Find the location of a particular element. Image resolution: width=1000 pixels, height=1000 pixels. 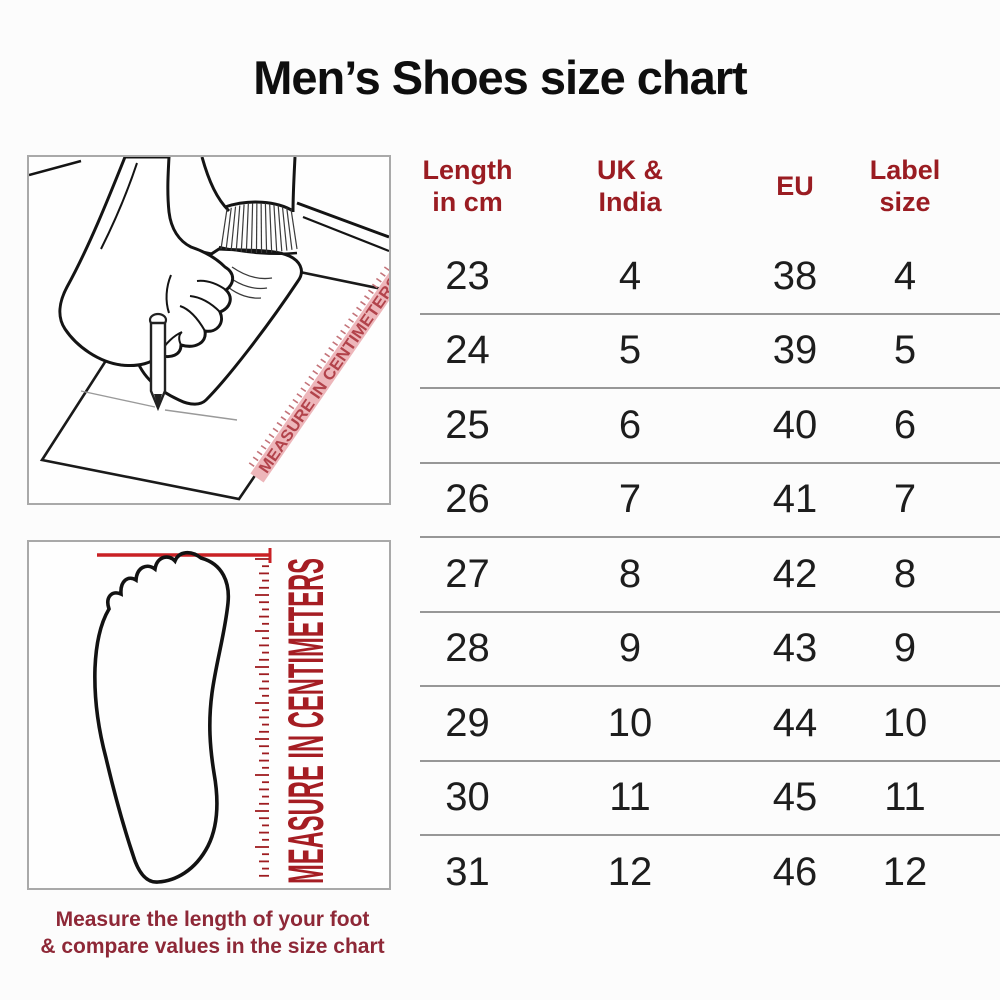

table-row: 24 5 39 5 is located at coordinates (710, 350).